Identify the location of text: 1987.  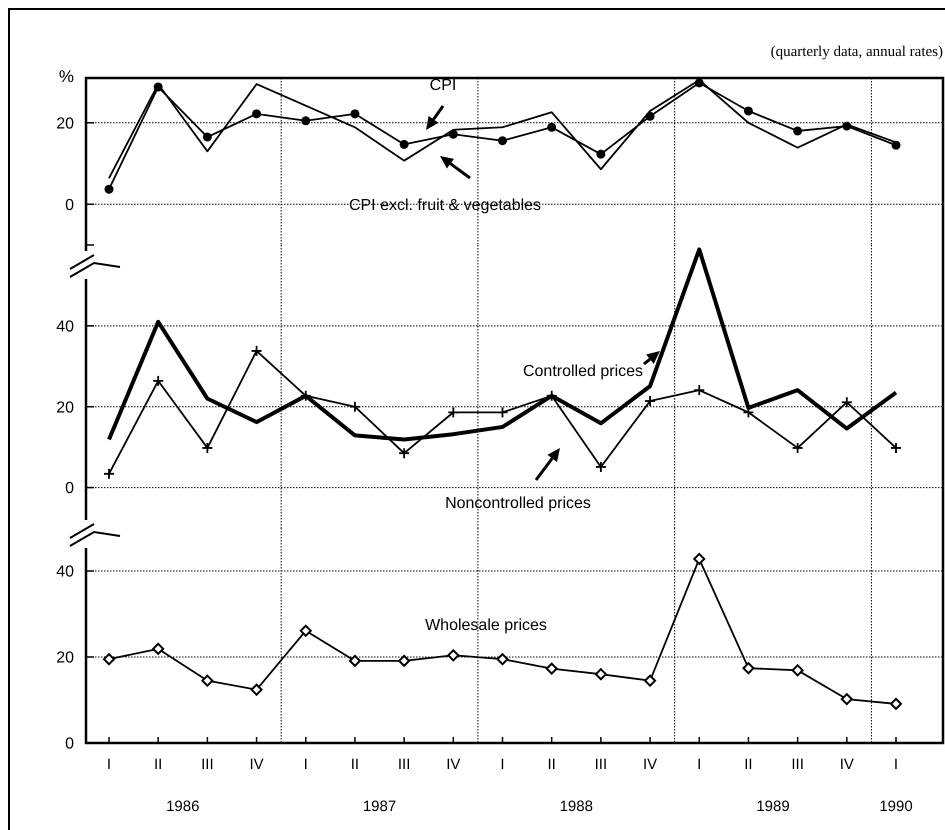
(379, 806).